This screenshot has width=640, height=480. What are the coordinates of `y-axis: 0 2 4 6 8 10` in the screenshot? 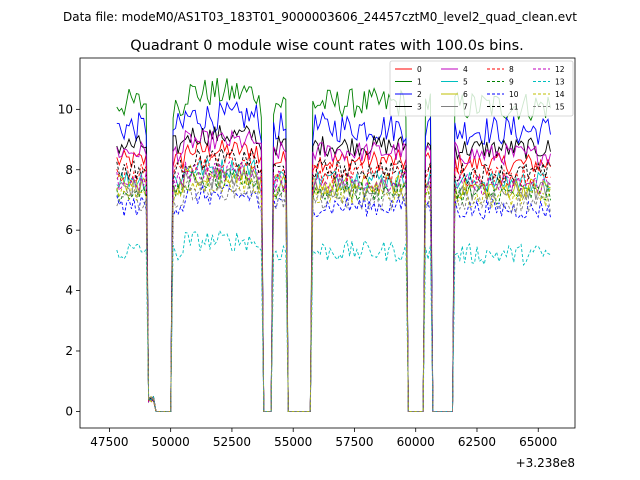 It's located at (69, 260).